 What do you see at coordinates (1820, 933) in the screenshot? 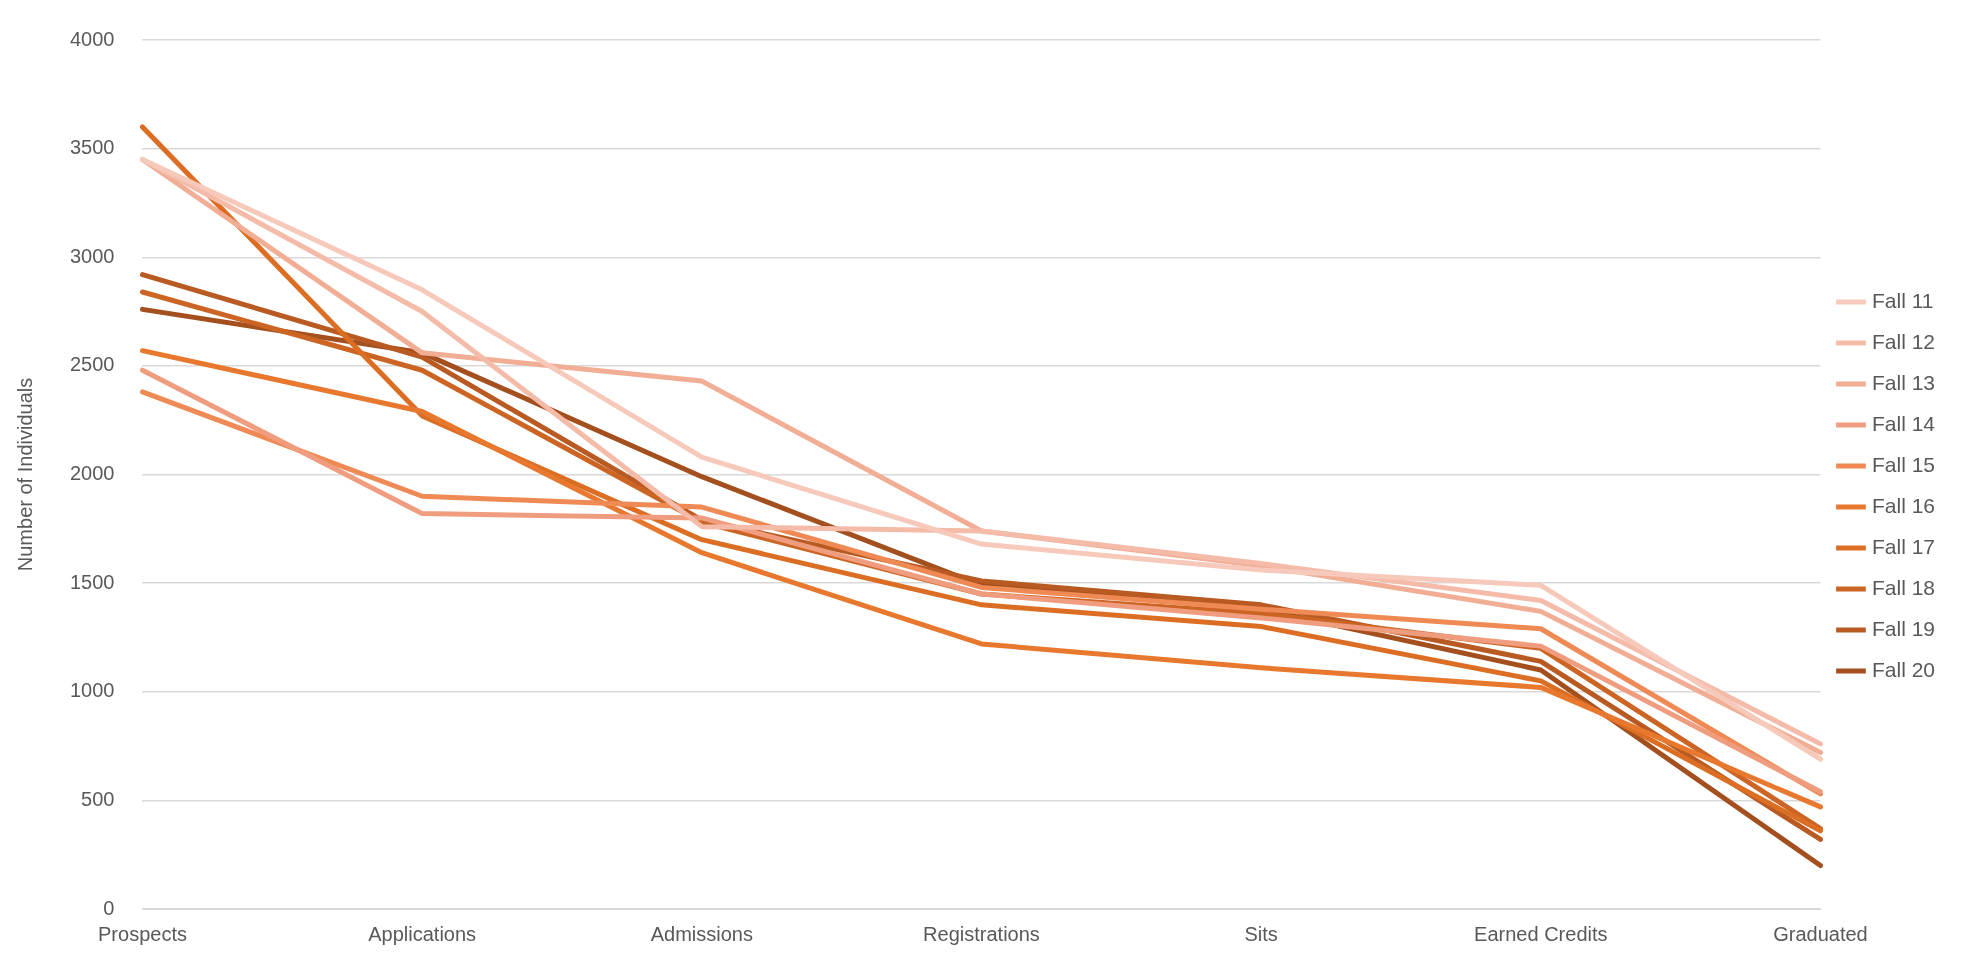
I see `x-tick-label: Graduated` at bounding box center [1820, 933].